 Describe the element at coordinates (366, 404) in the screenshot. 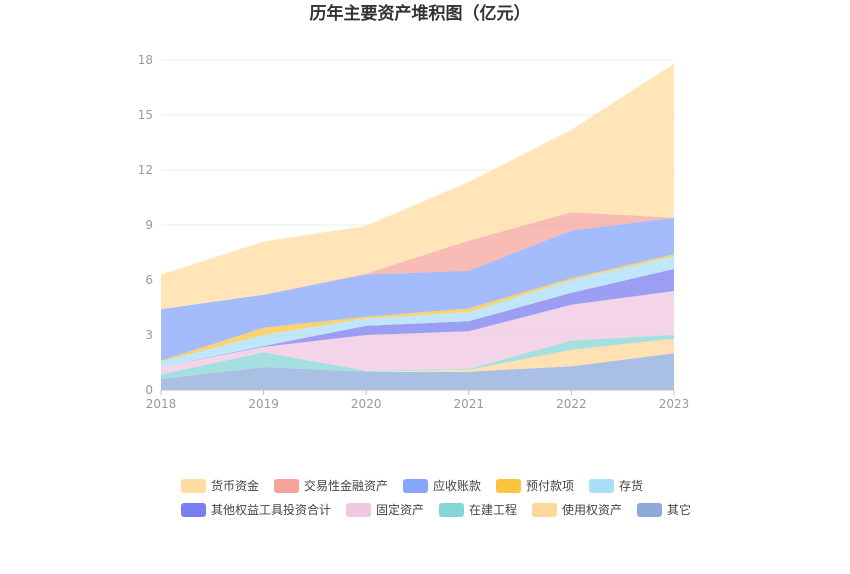

I see `x-tick-label: 2020` at that location.